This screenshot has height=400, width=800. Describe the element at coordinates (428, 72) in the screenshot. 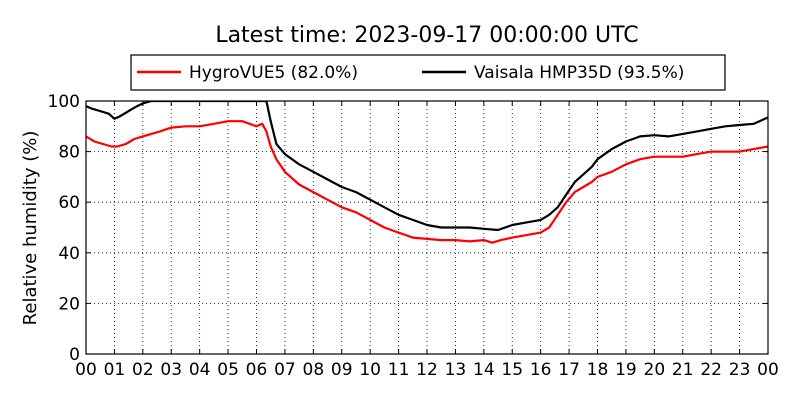

I see `chart-legend: HygroVUE5 (82.0%) Vaisala HMP35D (93.5%)` at that location.